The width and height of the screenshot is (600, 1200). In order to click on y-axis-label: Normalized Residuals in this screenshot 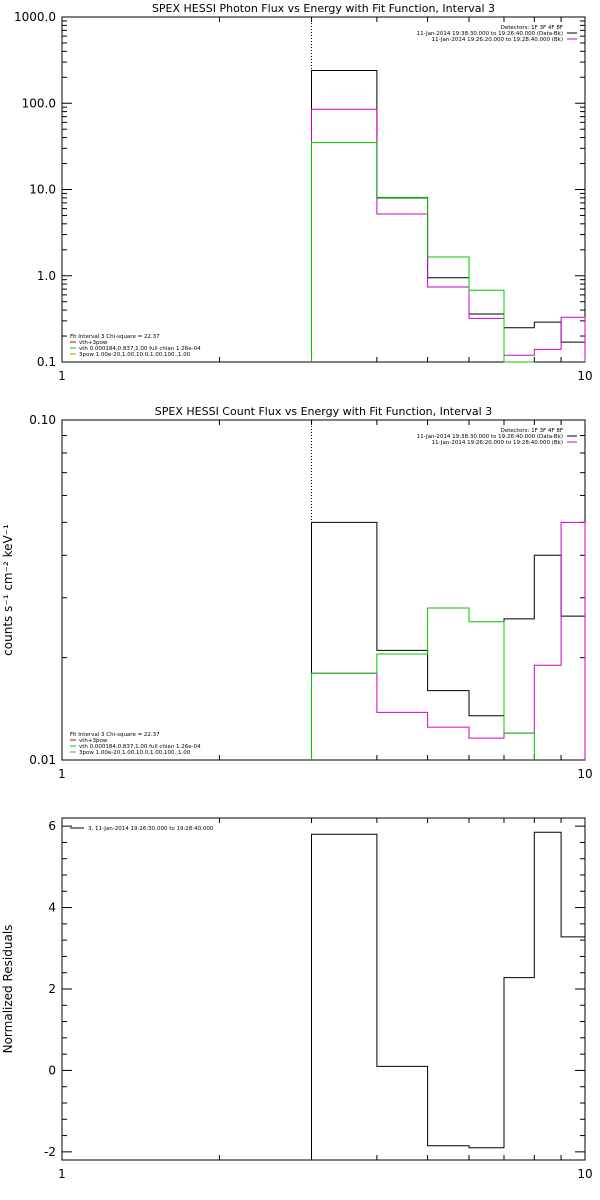, I will do `click(8, 989)`.